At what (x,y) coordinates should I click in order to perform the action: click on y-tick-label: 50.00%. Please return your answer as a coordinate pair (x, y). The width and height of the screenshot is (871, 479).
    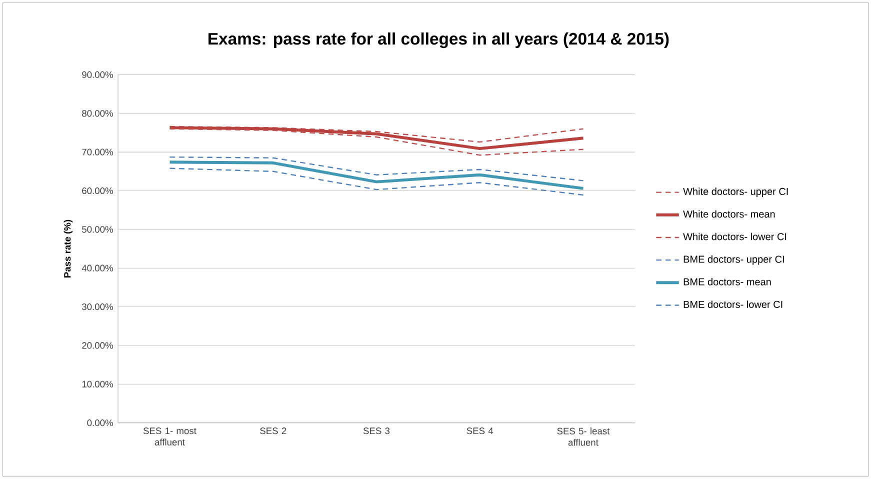
    Looking at the image, I should click on (97, 229).